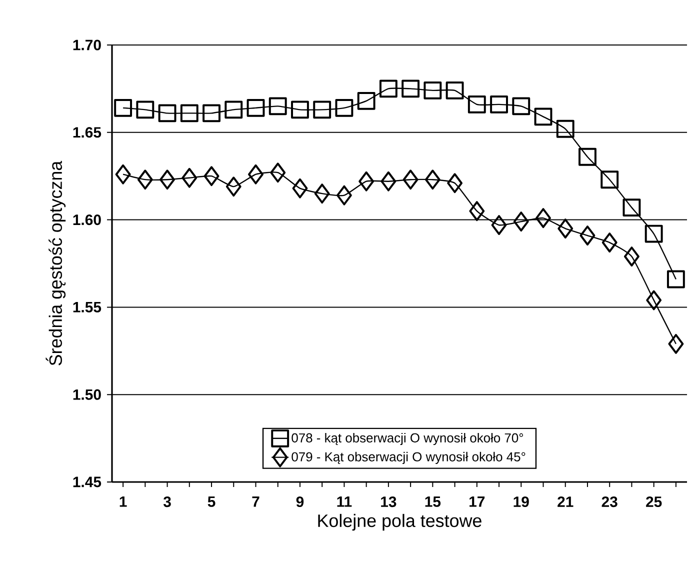  Describe the element at coordinates (212, 501) in the screenshot. I see `x-tick-label: 5` at that location.